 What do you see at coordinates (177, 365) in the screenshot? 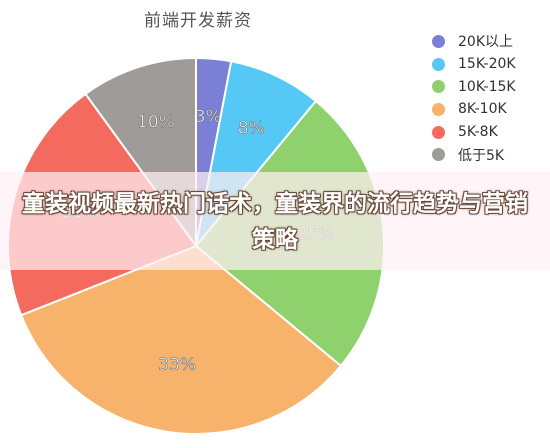
I see `slice-label-4: 33%` at bounding box center [177, 365].